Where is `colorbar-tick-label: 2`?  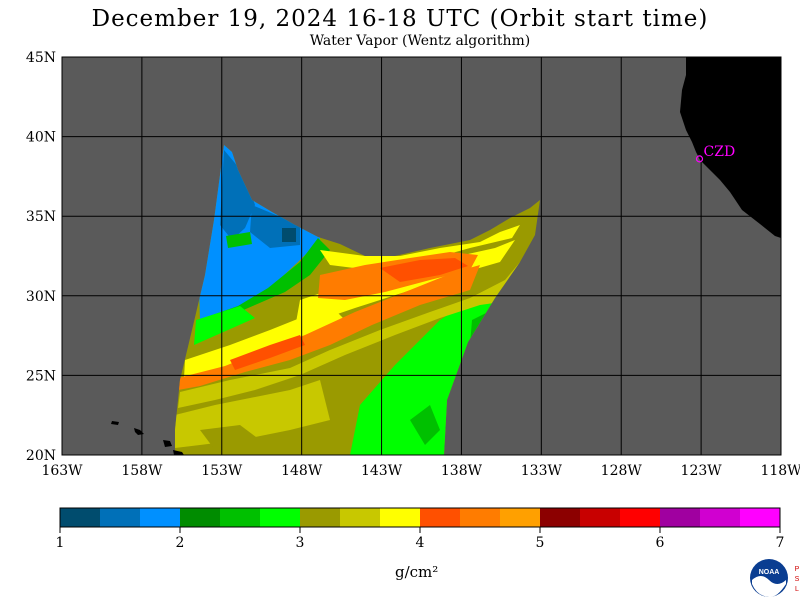
colorbar-tick-label: 2 is located at coordinates (180, 543).